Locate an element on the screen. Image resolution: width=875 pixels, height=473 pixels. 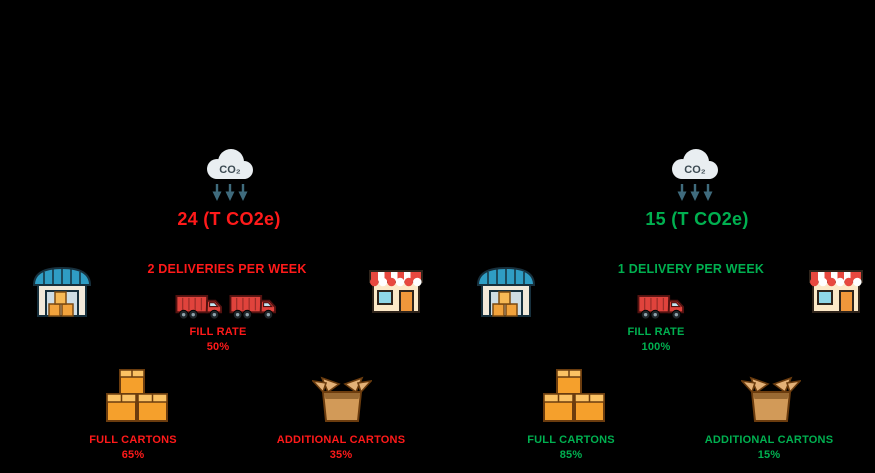
emissions-value: 15 (T CO2e) is located at coordinates (697, 219).